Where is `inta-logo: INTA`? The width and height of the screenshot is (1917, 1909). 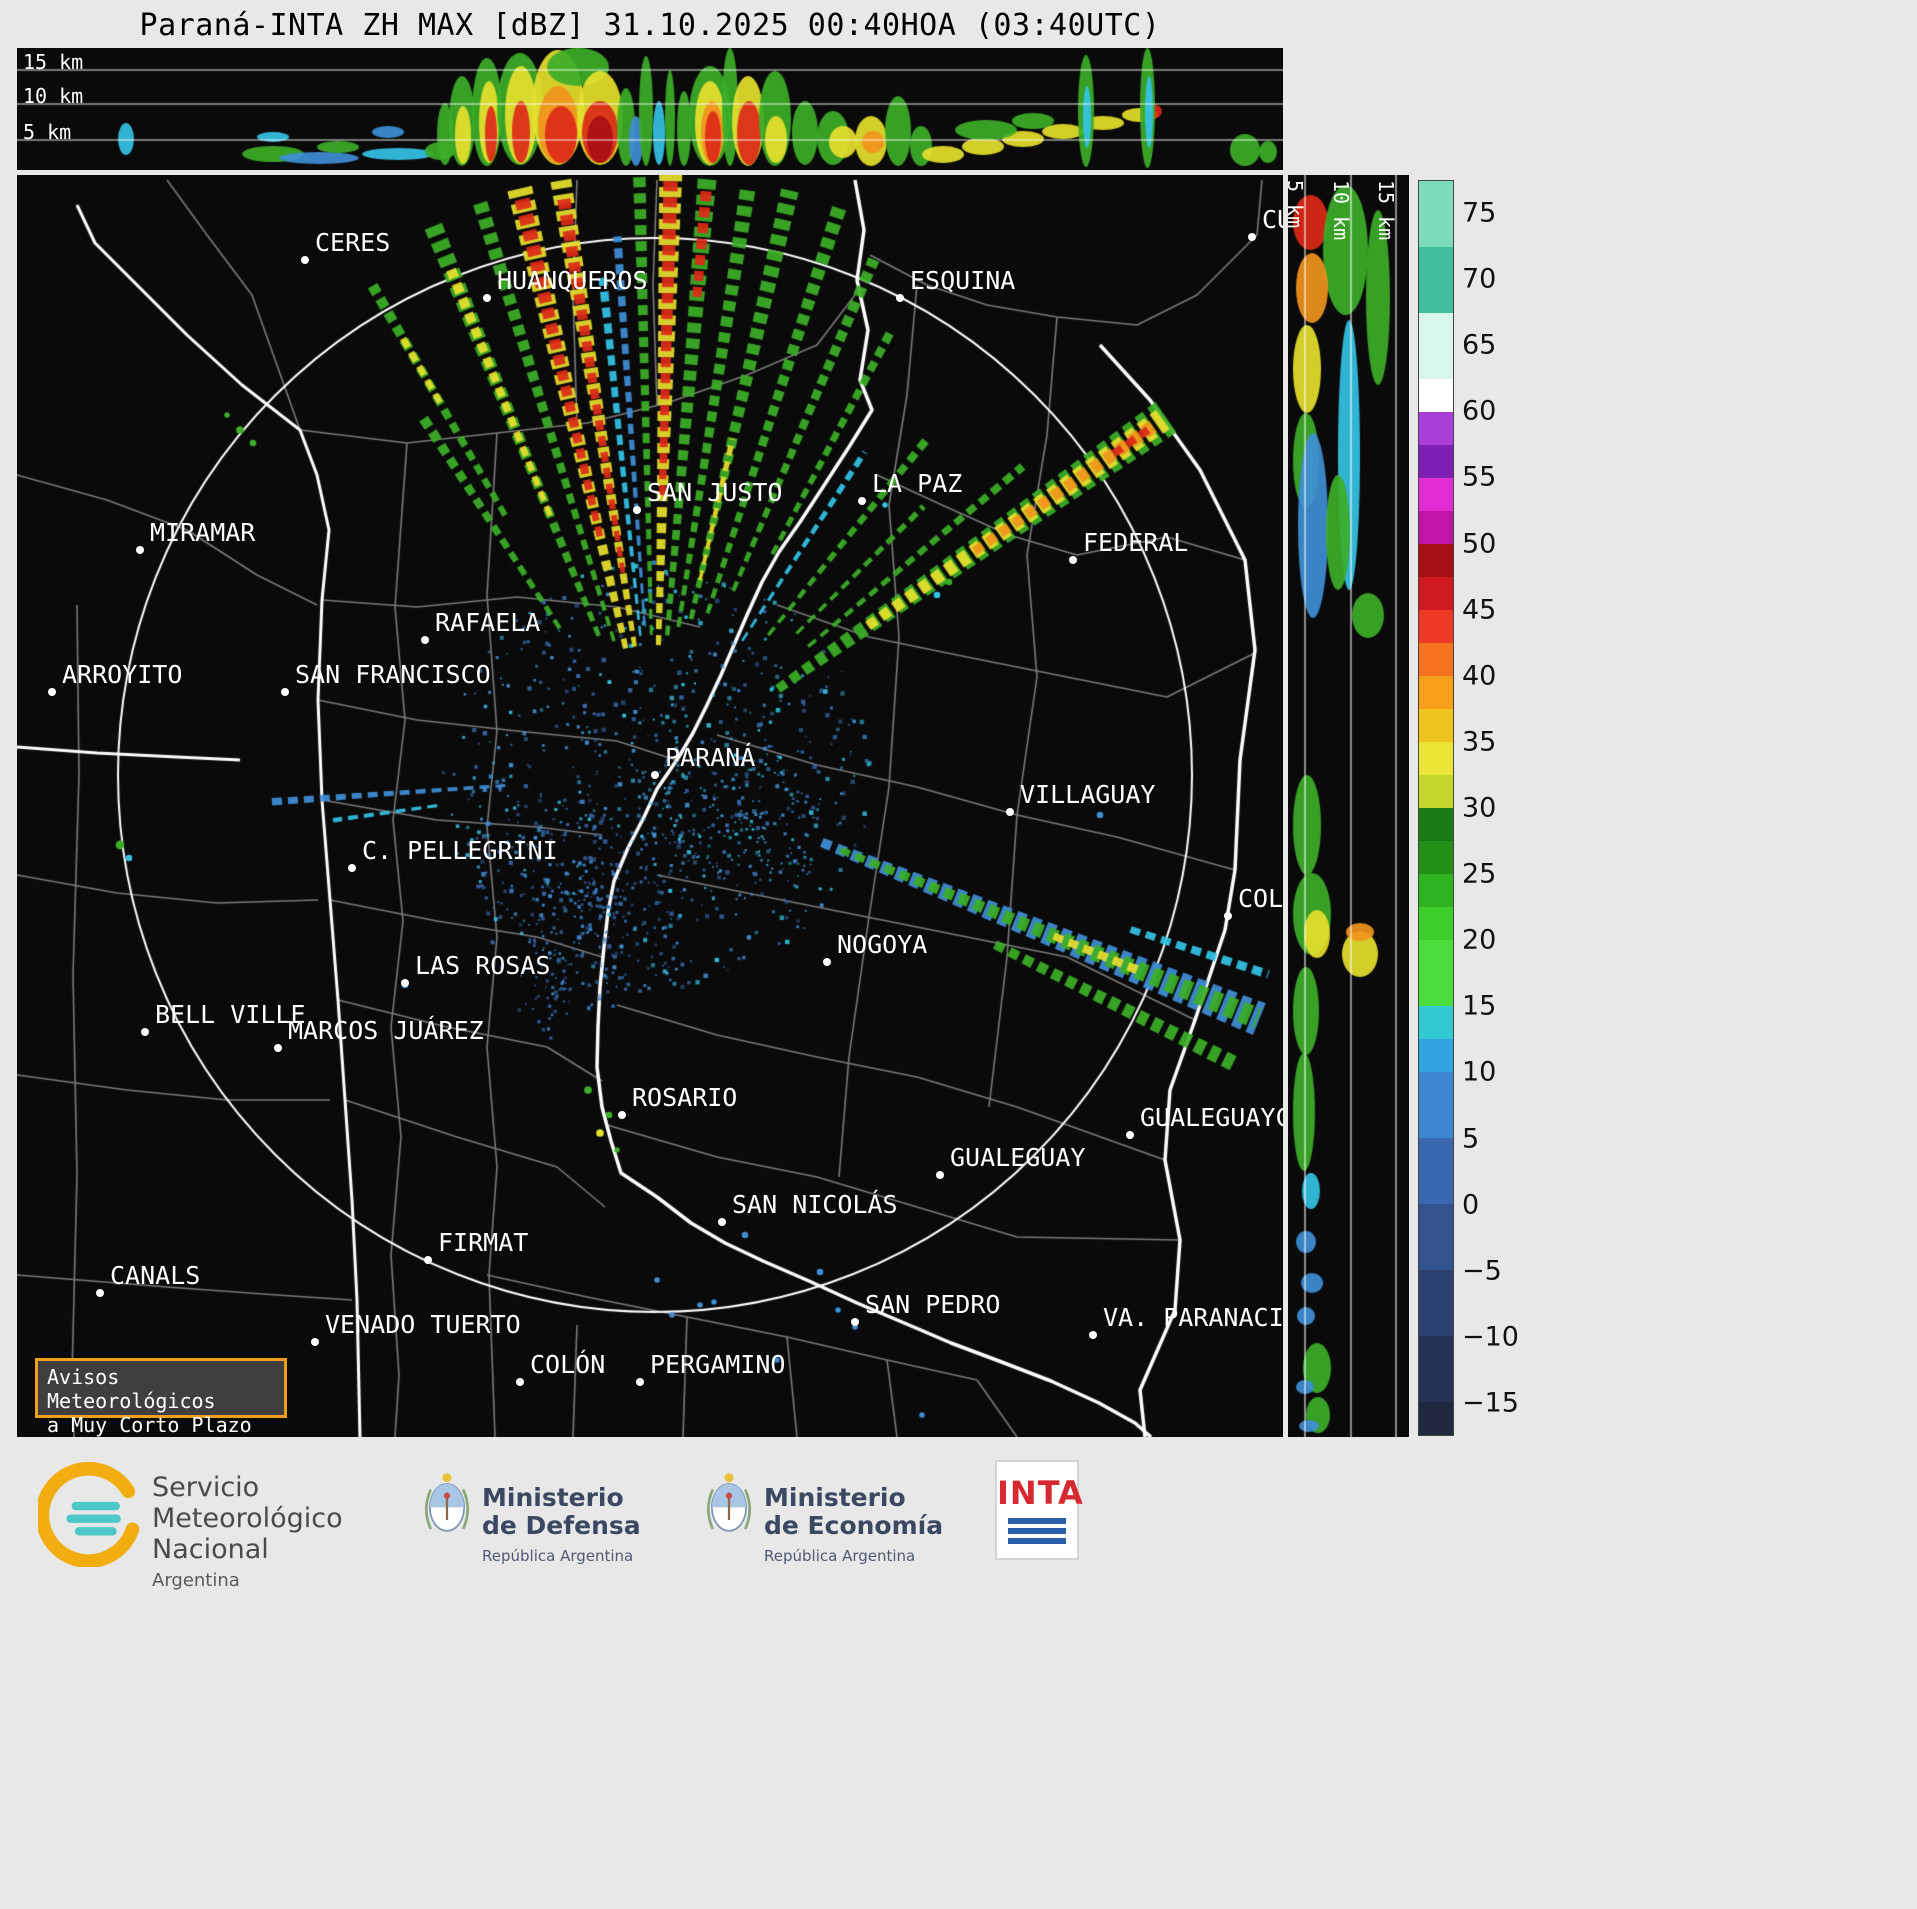 inta-logo: INTA is located at coordinates (1039, 1510).